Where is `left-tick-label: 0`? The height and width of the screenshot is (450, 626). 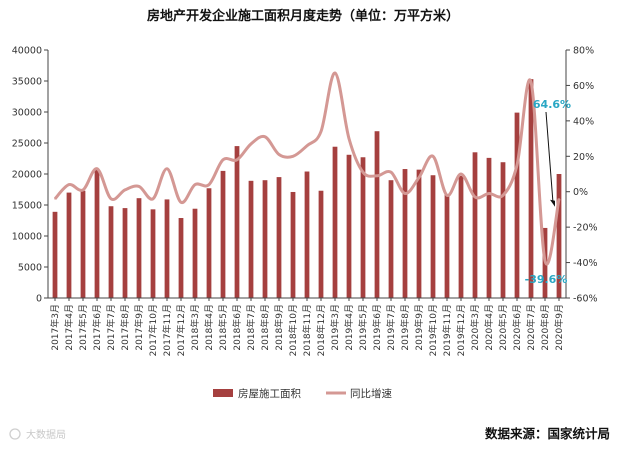 left-tick-label: 0 is located at coordinates (39, 299).